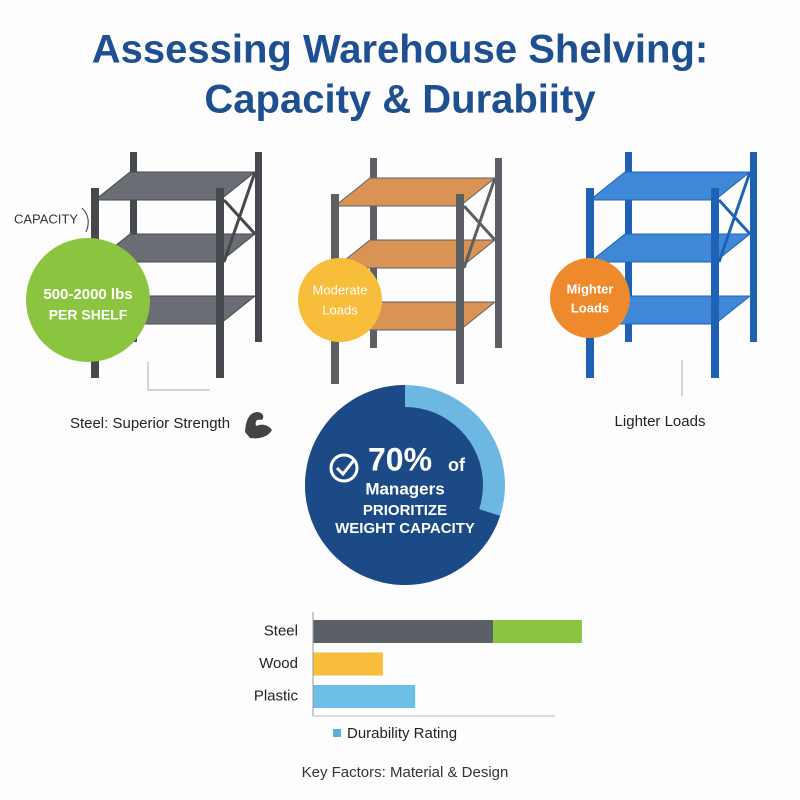  Describe the element at coordinates (337, 733) in the screenshot. I see `legend-swatch` at that location.